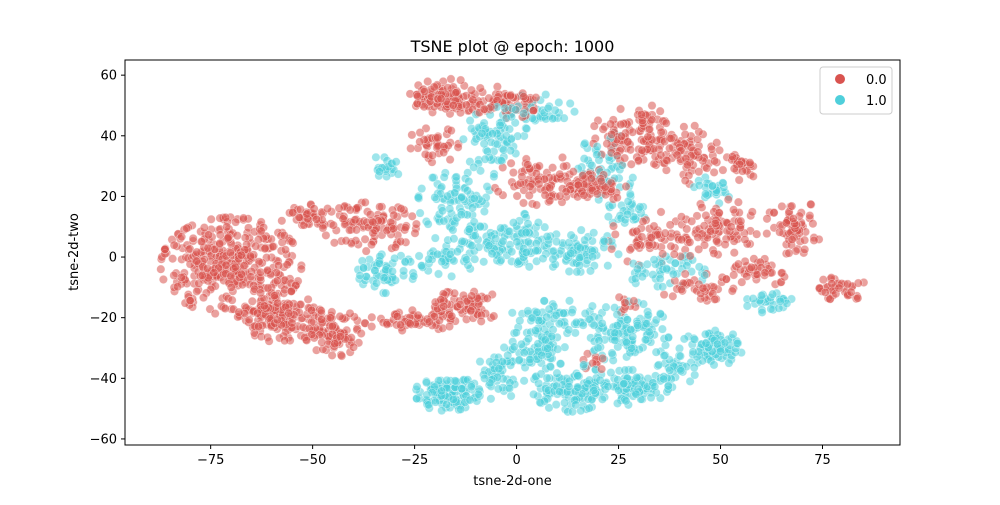  Describe the element at coordinates (74, 252) in the screenshot. I see `y-axis-label: tsne-2d-two` at that location.